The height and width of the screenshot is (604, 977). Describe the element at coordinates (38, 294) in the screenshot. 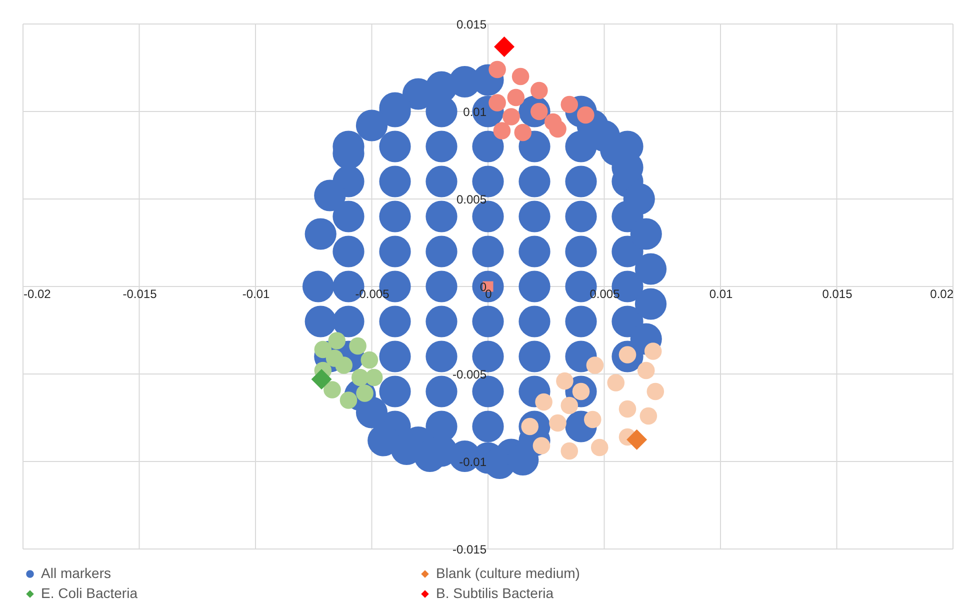

I see `x-tick-label: -0.02` at that location.